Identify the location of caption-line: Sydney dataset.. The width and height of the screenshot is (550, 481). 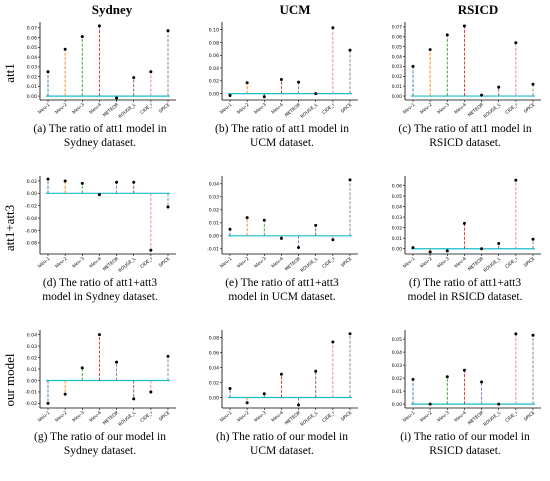
(100, 451).